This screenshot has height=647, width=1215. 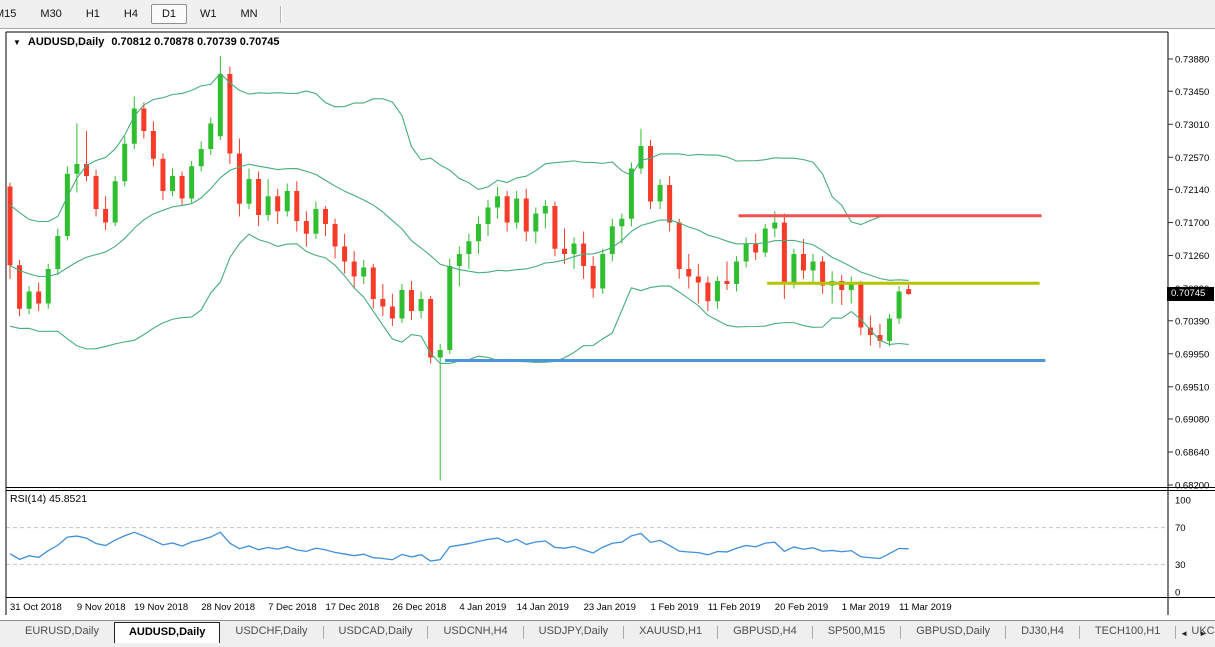 I want to click on chart-tab-eurusd-daily: EURUSD,Daily, so click(x=62, y=631).